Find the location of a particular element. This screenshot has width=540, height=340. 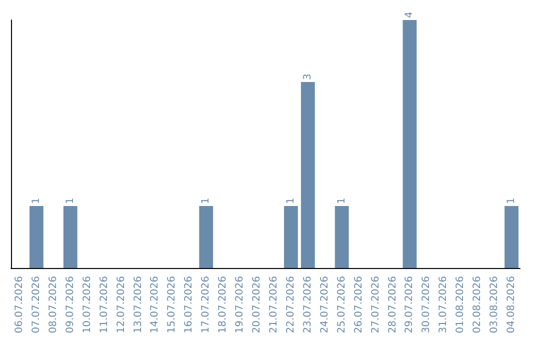

x-tick-label: 03.08.2026 is located at coordinates (494, 305).